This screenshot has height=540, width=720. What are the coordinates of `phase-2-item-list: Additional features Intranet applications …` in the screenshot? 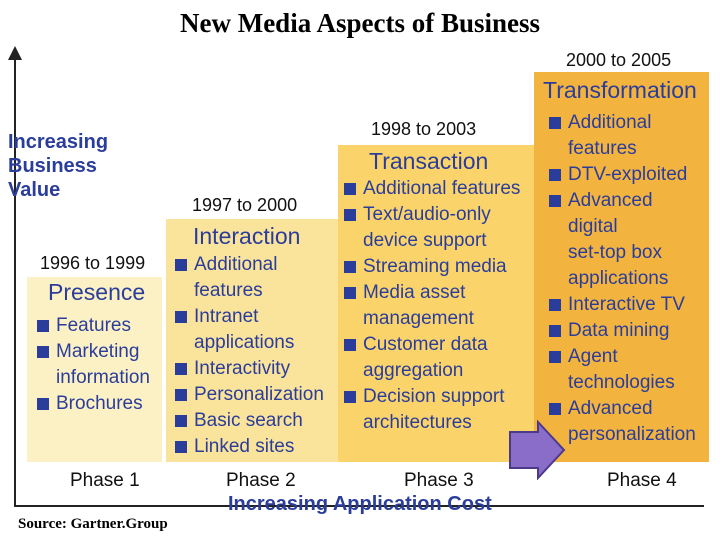 It's located at (249, 356).